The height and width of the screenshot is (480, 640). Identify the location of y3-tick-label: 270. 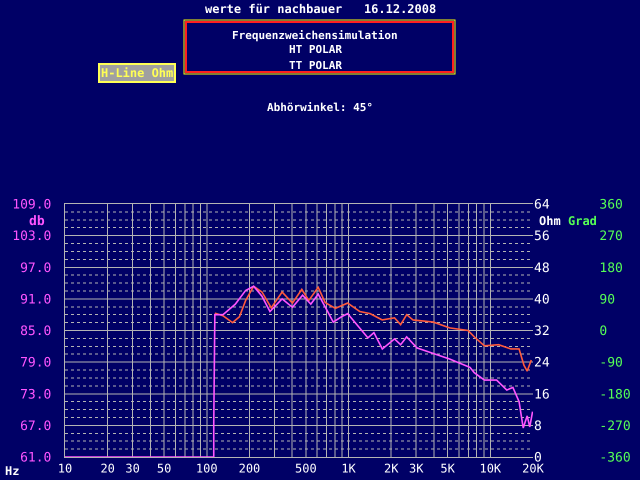
(611, 236).